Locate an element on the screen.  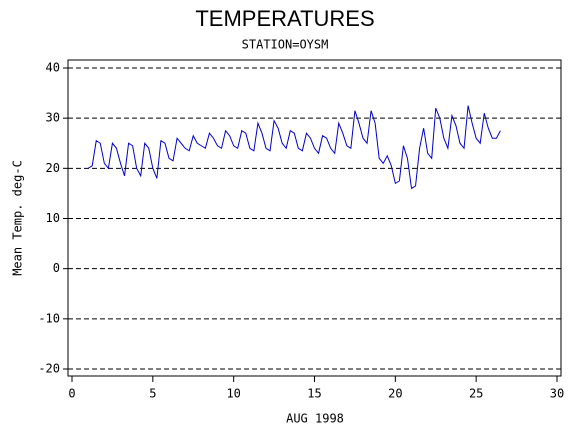
chart-title: TEMPERATURES is located at coordinates (284, 18).